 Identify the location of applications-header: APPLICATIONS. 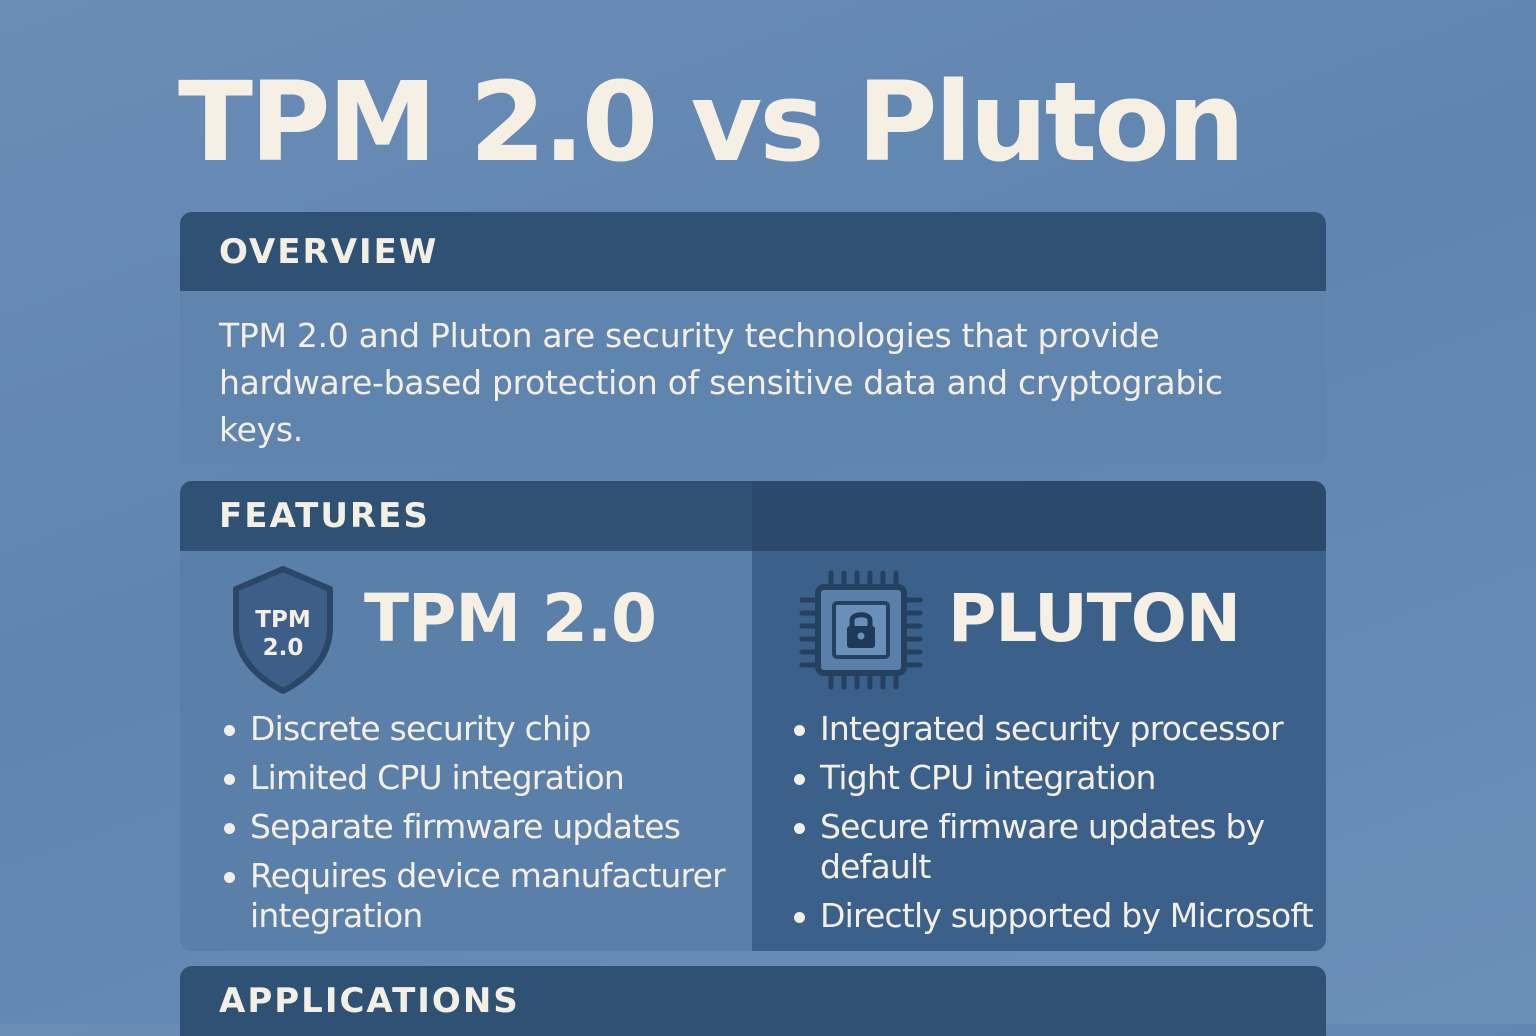
(753, 1001).